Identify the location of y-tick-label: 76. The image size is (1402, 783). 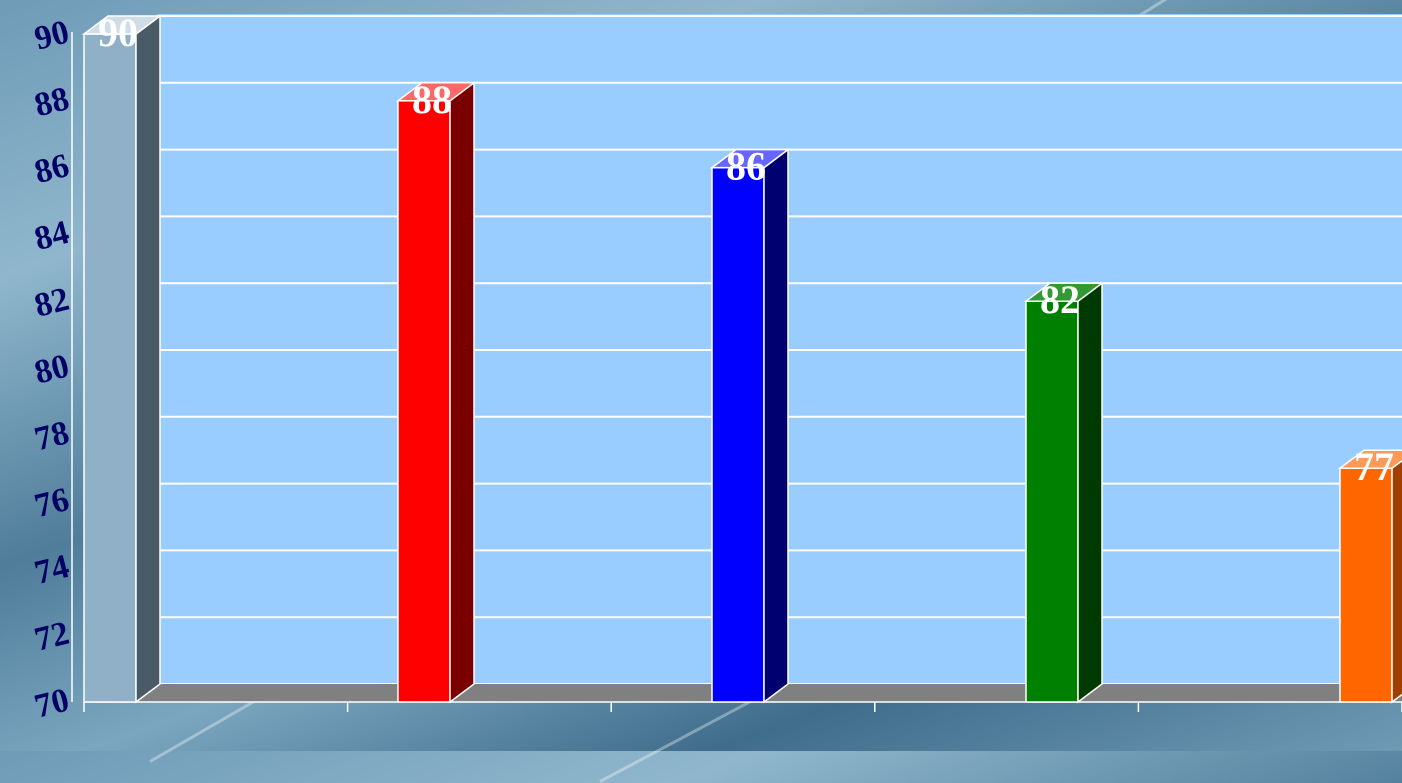
(52, 503).